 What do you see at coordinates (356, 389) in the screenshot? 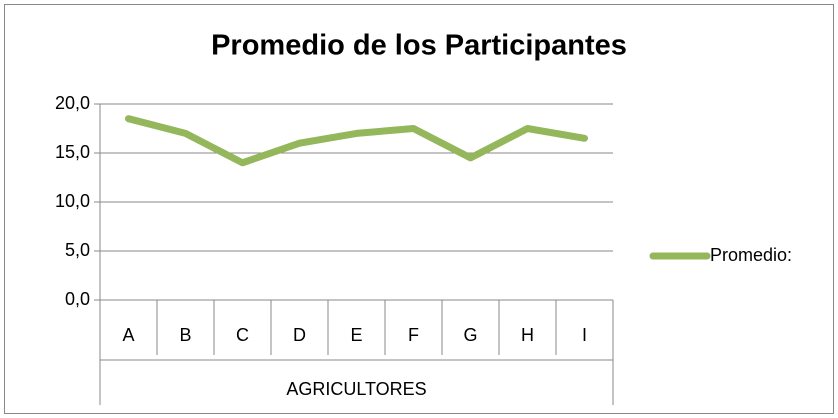
I see `x-axis-label: AGRICULTORES` at bounding box center [356, 389].